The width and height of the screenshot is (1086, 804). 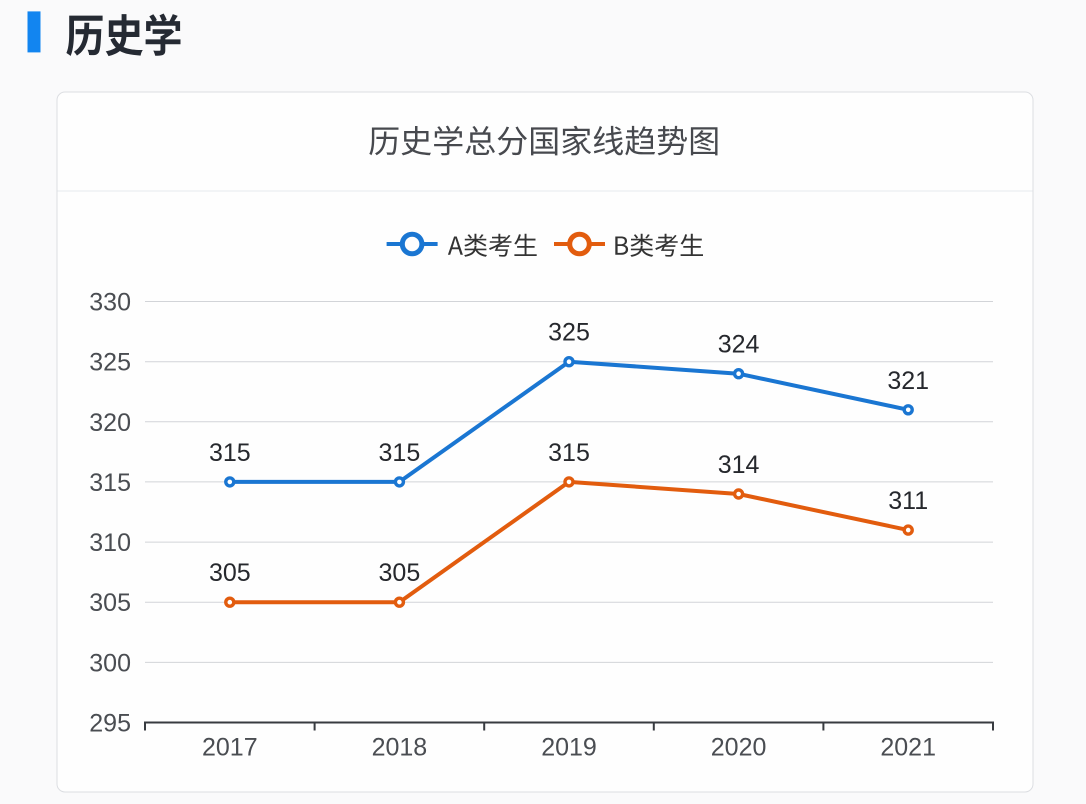 I want to click on svg-text: 2020, so click(x=739, y=748).